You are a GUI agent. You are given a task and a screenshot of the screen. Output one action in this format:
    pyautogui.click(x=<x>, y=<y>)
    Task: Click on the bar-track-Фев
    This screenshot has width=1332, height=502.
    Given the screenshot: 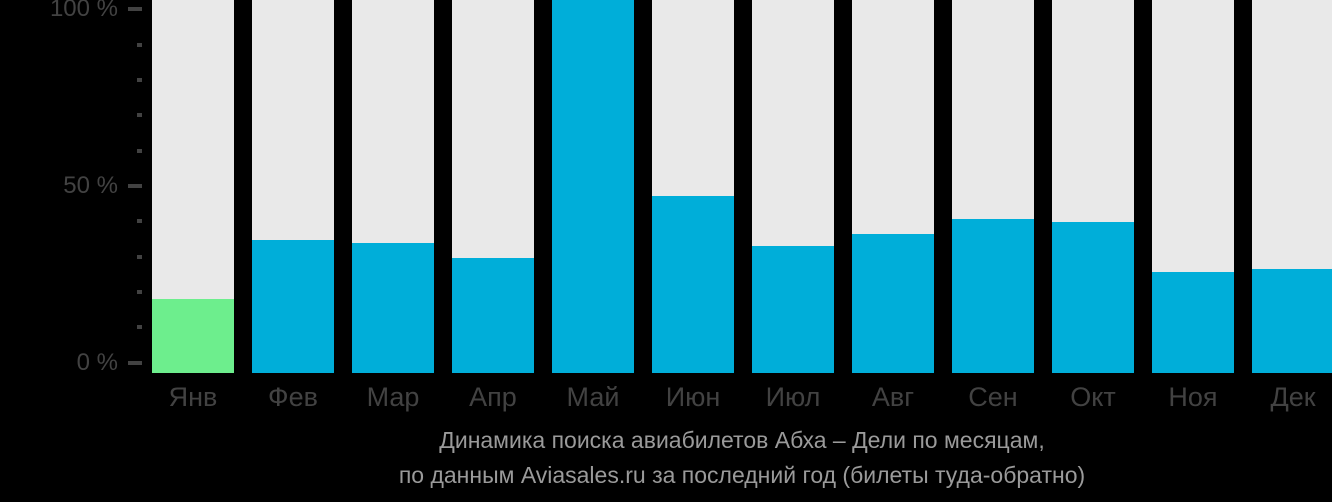 What is the action you would take?
    pyautogui.click(x=293, y=186)
    